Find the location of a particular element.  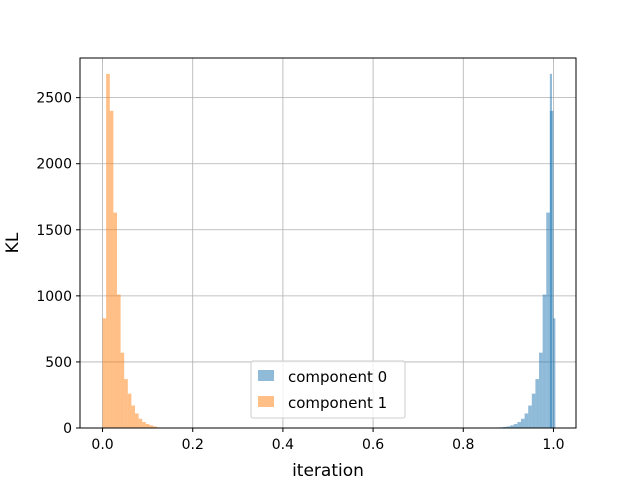

legend: component 0 component 1 is located at coordinates (328, 389).